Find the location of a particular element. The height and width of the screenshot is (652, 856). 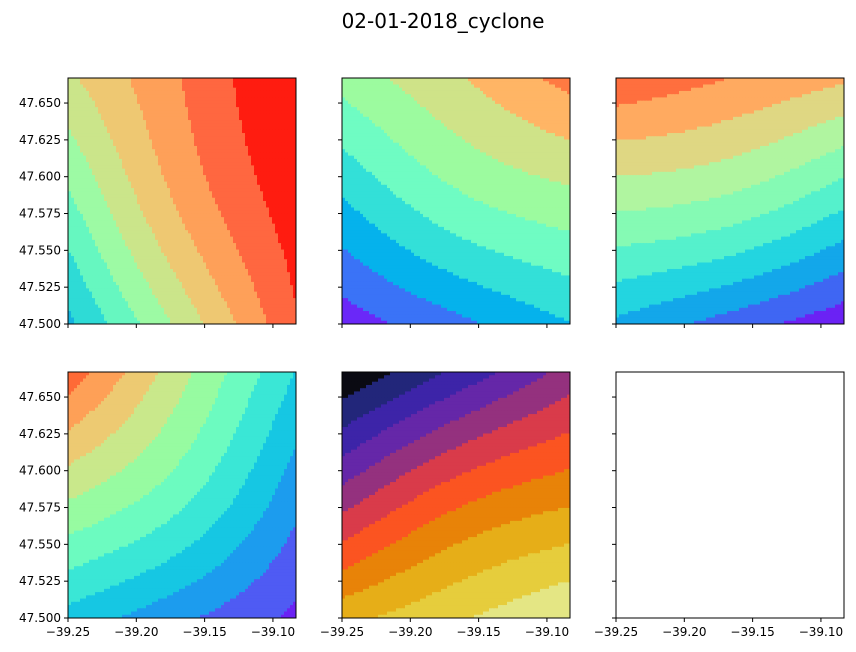

subplot-r2c3: −39.25 −39.20 −39.15 −39.10 is located at coordinates (719, 505).